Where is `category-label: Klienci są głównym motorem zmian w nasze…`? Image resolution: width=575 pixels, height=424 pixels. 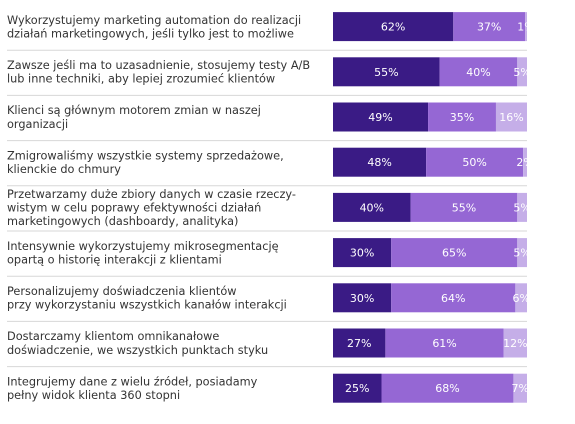
category-label: Klienci są głównym motorem zmian w nasze… is located at coordinates (134, 110).